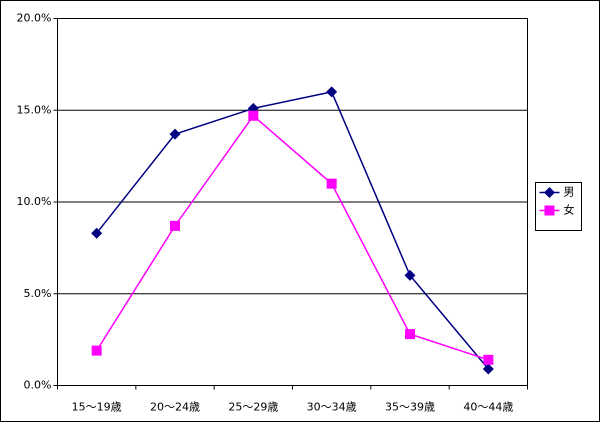 Image resolution: width=600 pixels, height=422 pixels. What do you see at coordinates (175, 407) in the screenshot?
I see `x-tick-label: 20～24歳` at bounding box center [175, 407].